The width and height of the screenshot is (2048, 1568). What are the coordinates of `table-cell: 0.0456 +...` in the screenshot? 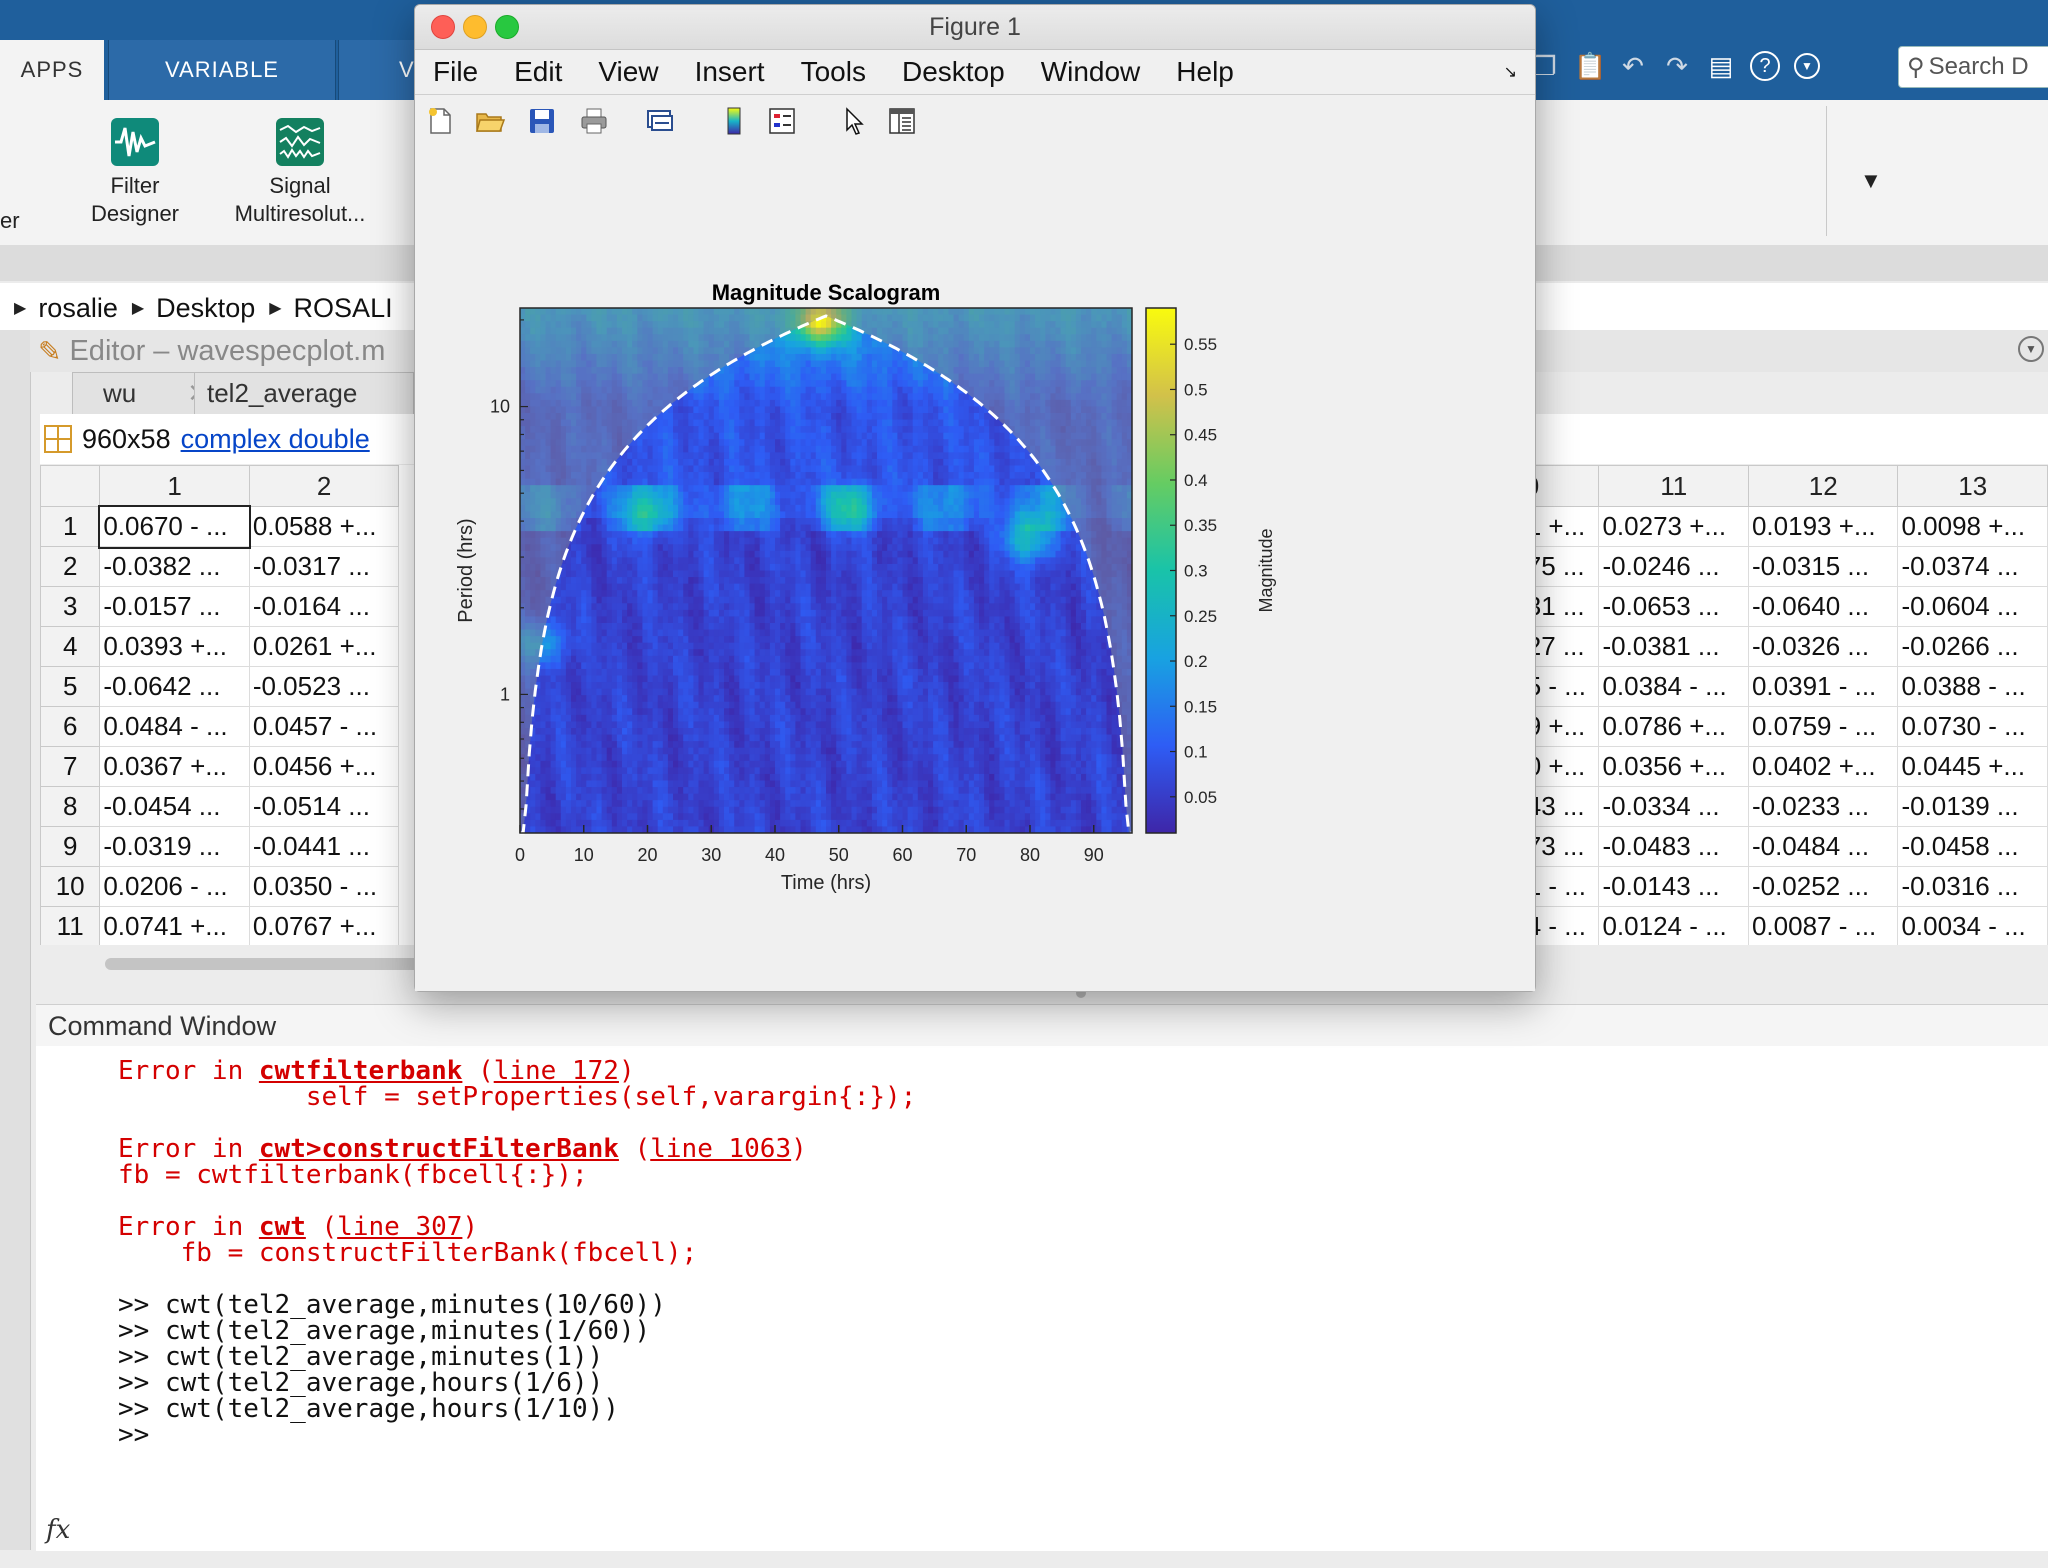 It's located at (324, 766).